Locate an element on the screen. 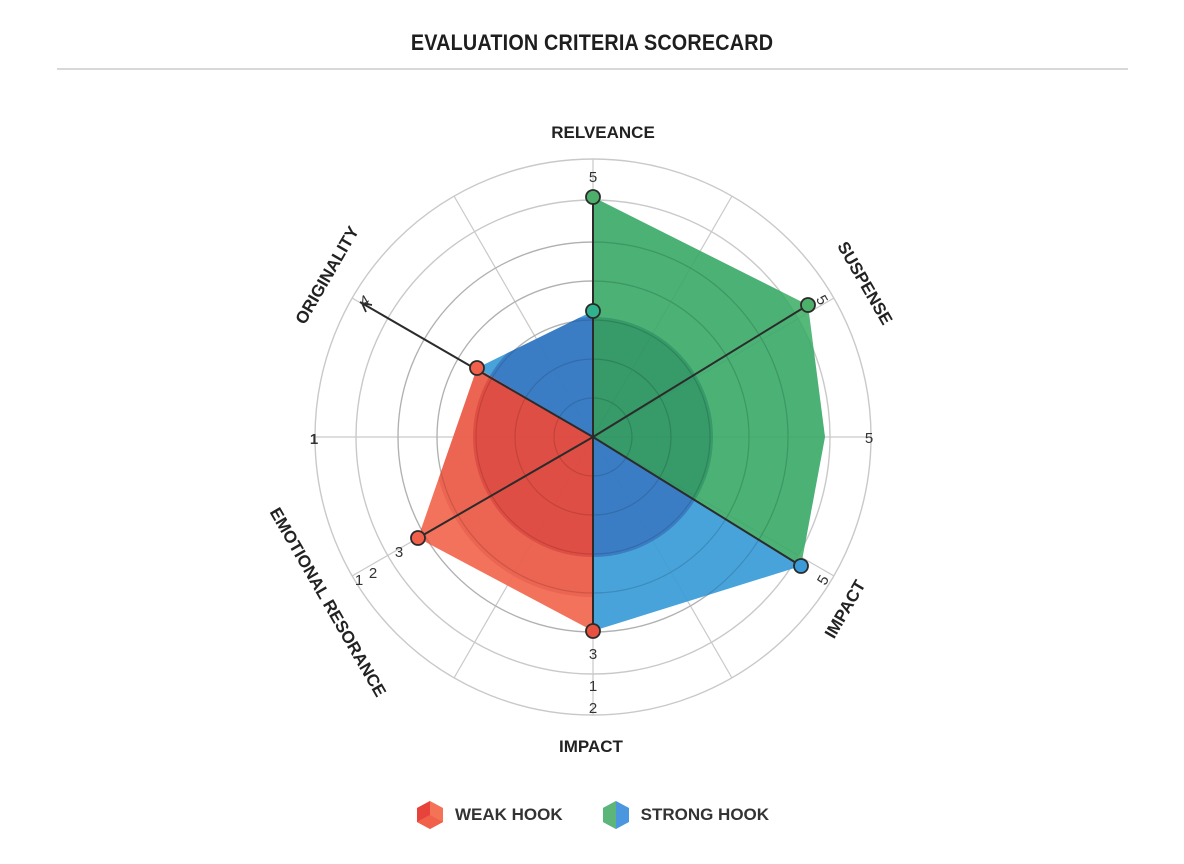  legend: WEAK HOOK STRONG HOOK is located at coordinates (592, 815).